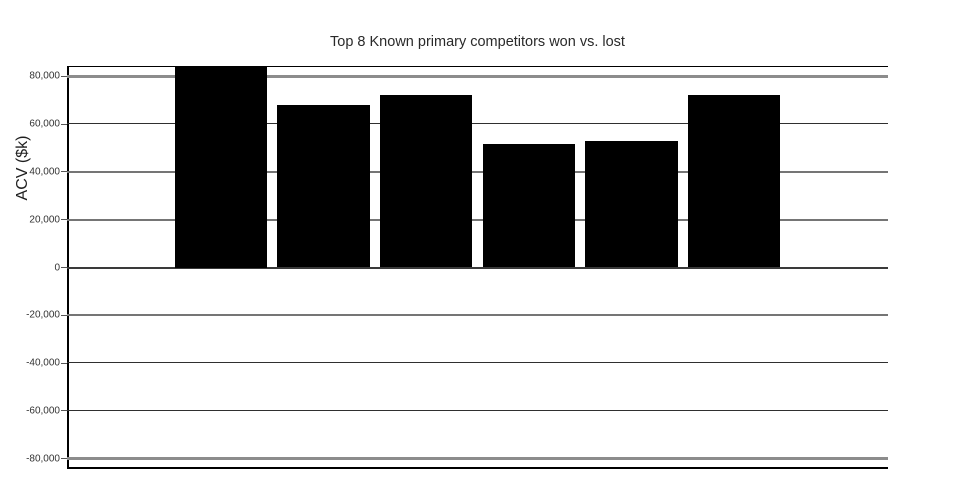 This screenshot has height=500, width=960. Describe the element at coordinates (43, 411) in the screenshot. I see `y-tick-label: -60,000` at that location.